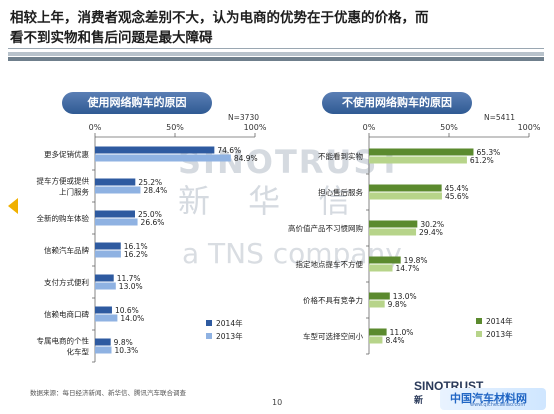 The width and height of the screenshot is (554, 414). Describe the element at coordinates (432, 224) in the screenshot. I see `bar-value-label: 30.2%` at that location.